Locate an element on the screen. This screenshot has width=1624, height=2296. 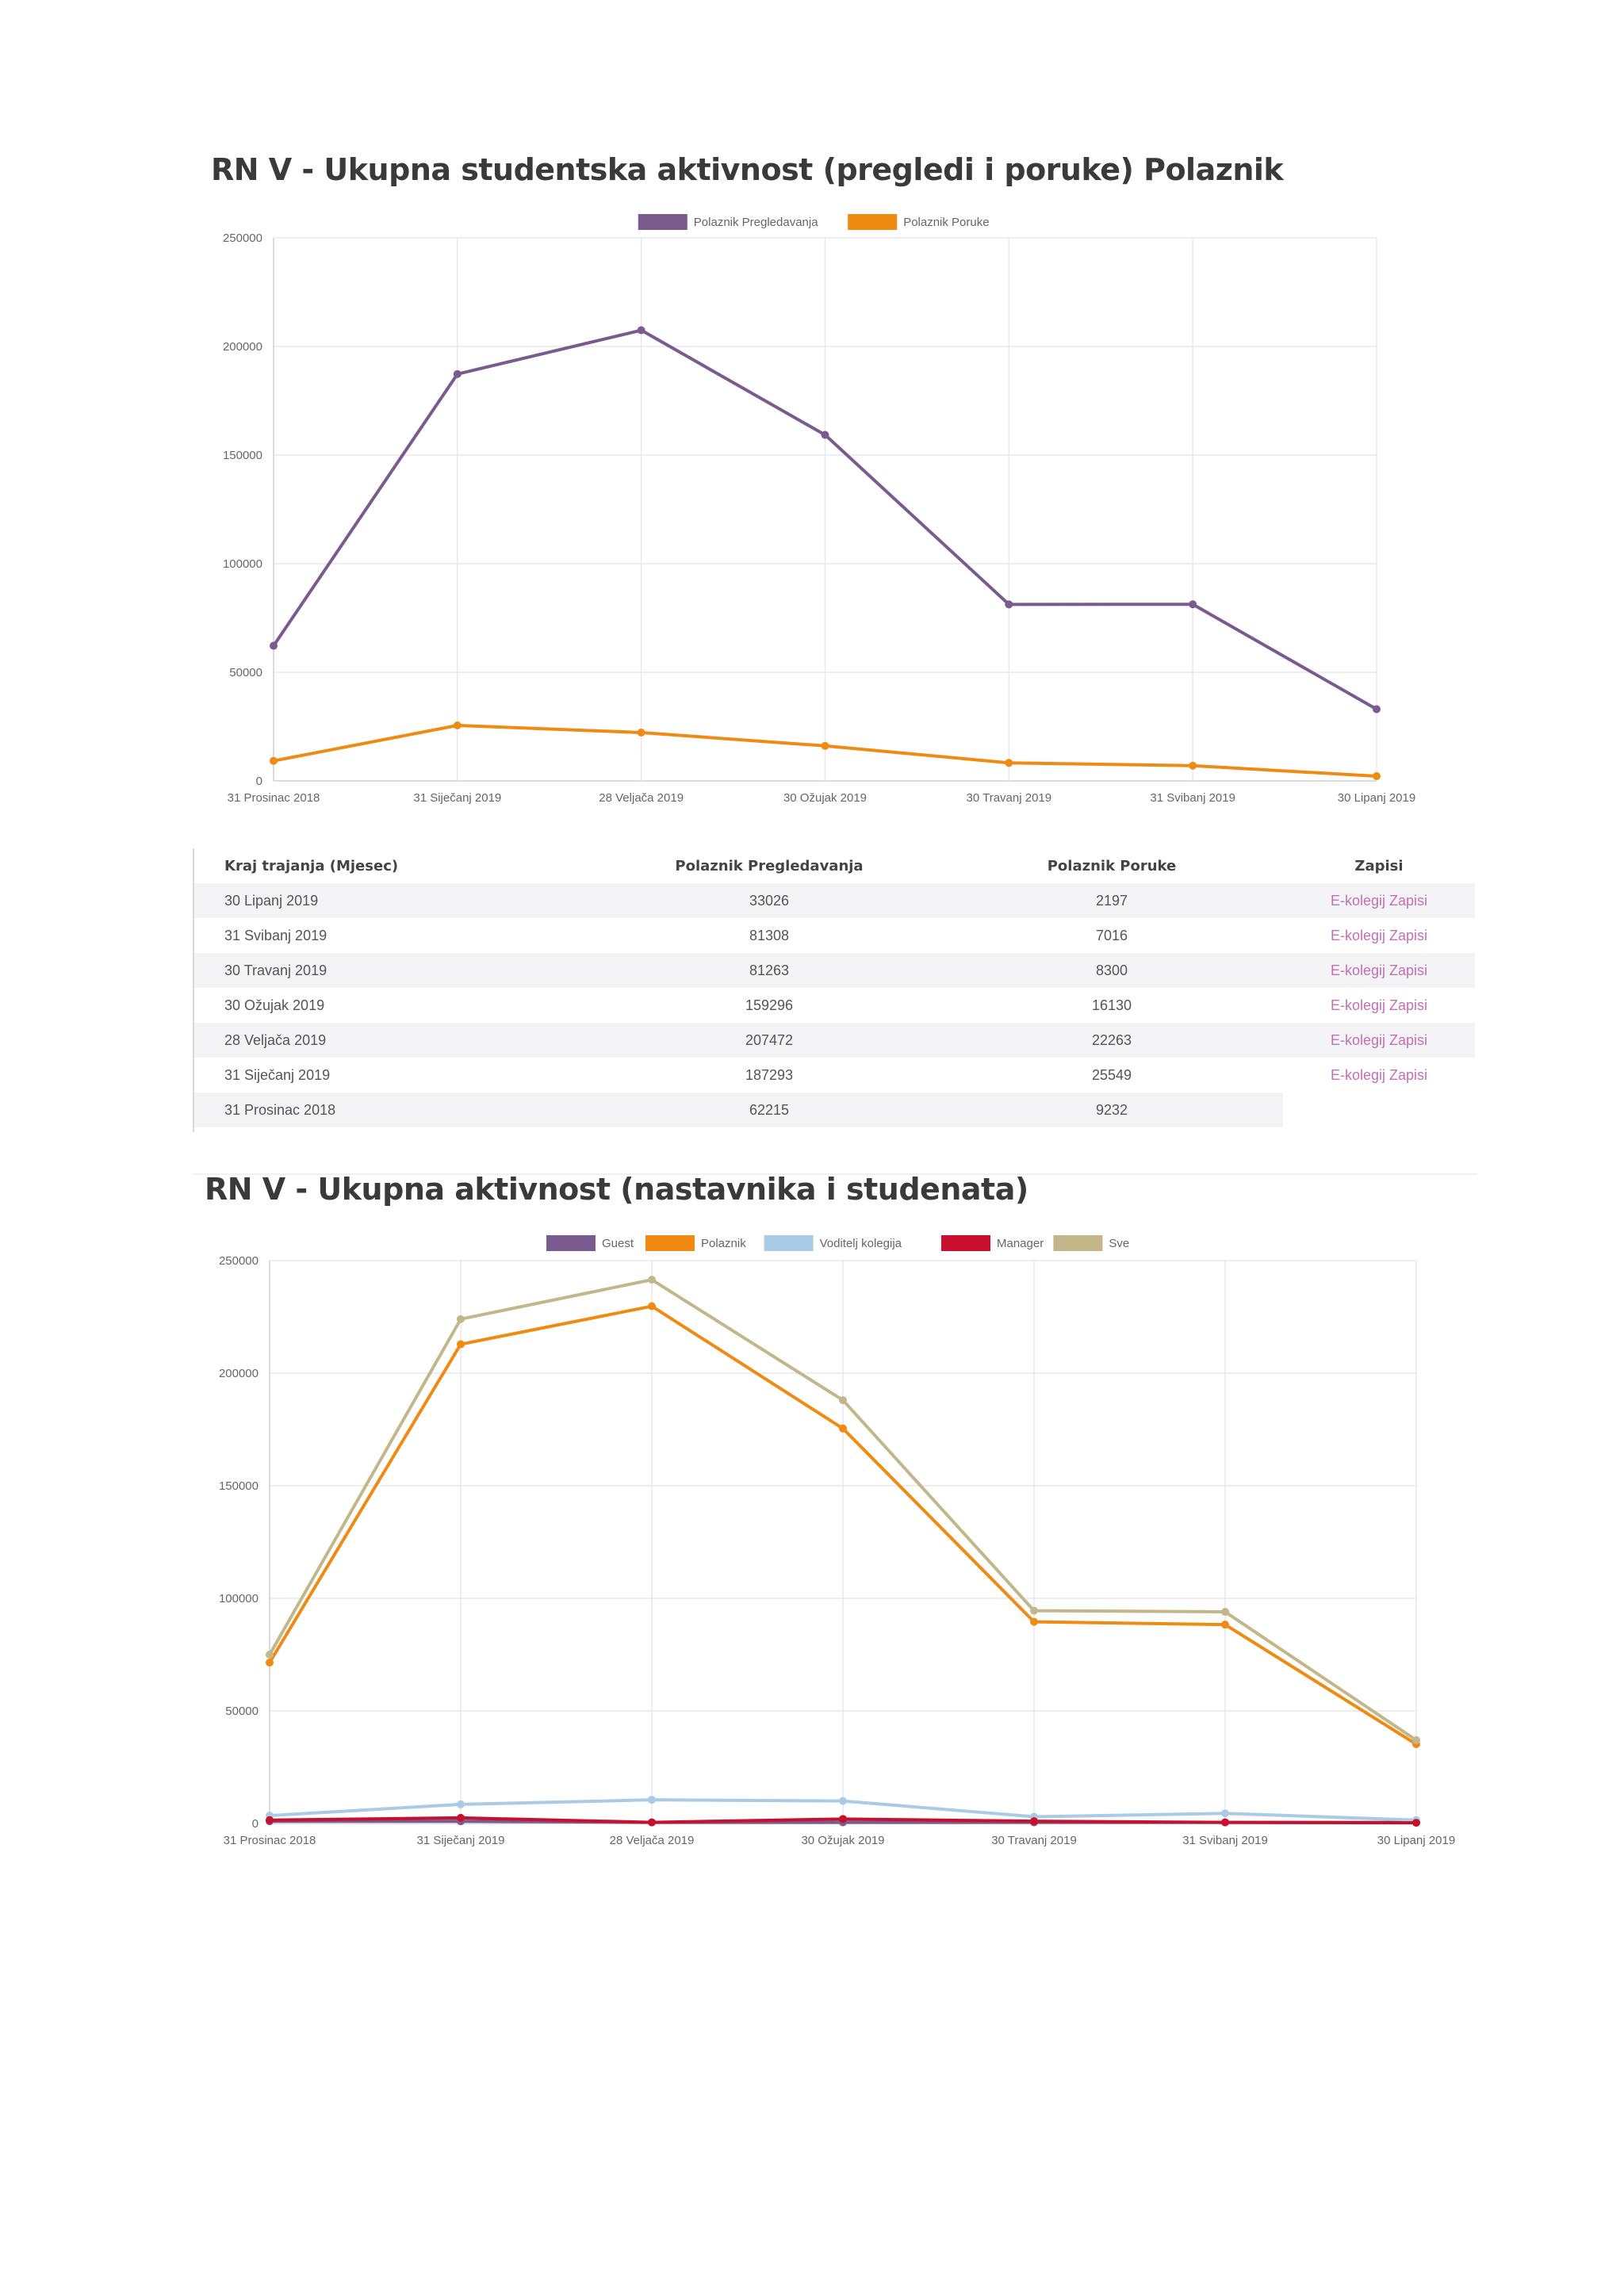
legend-label: Polaznik is located at coordinates (723, 1243).